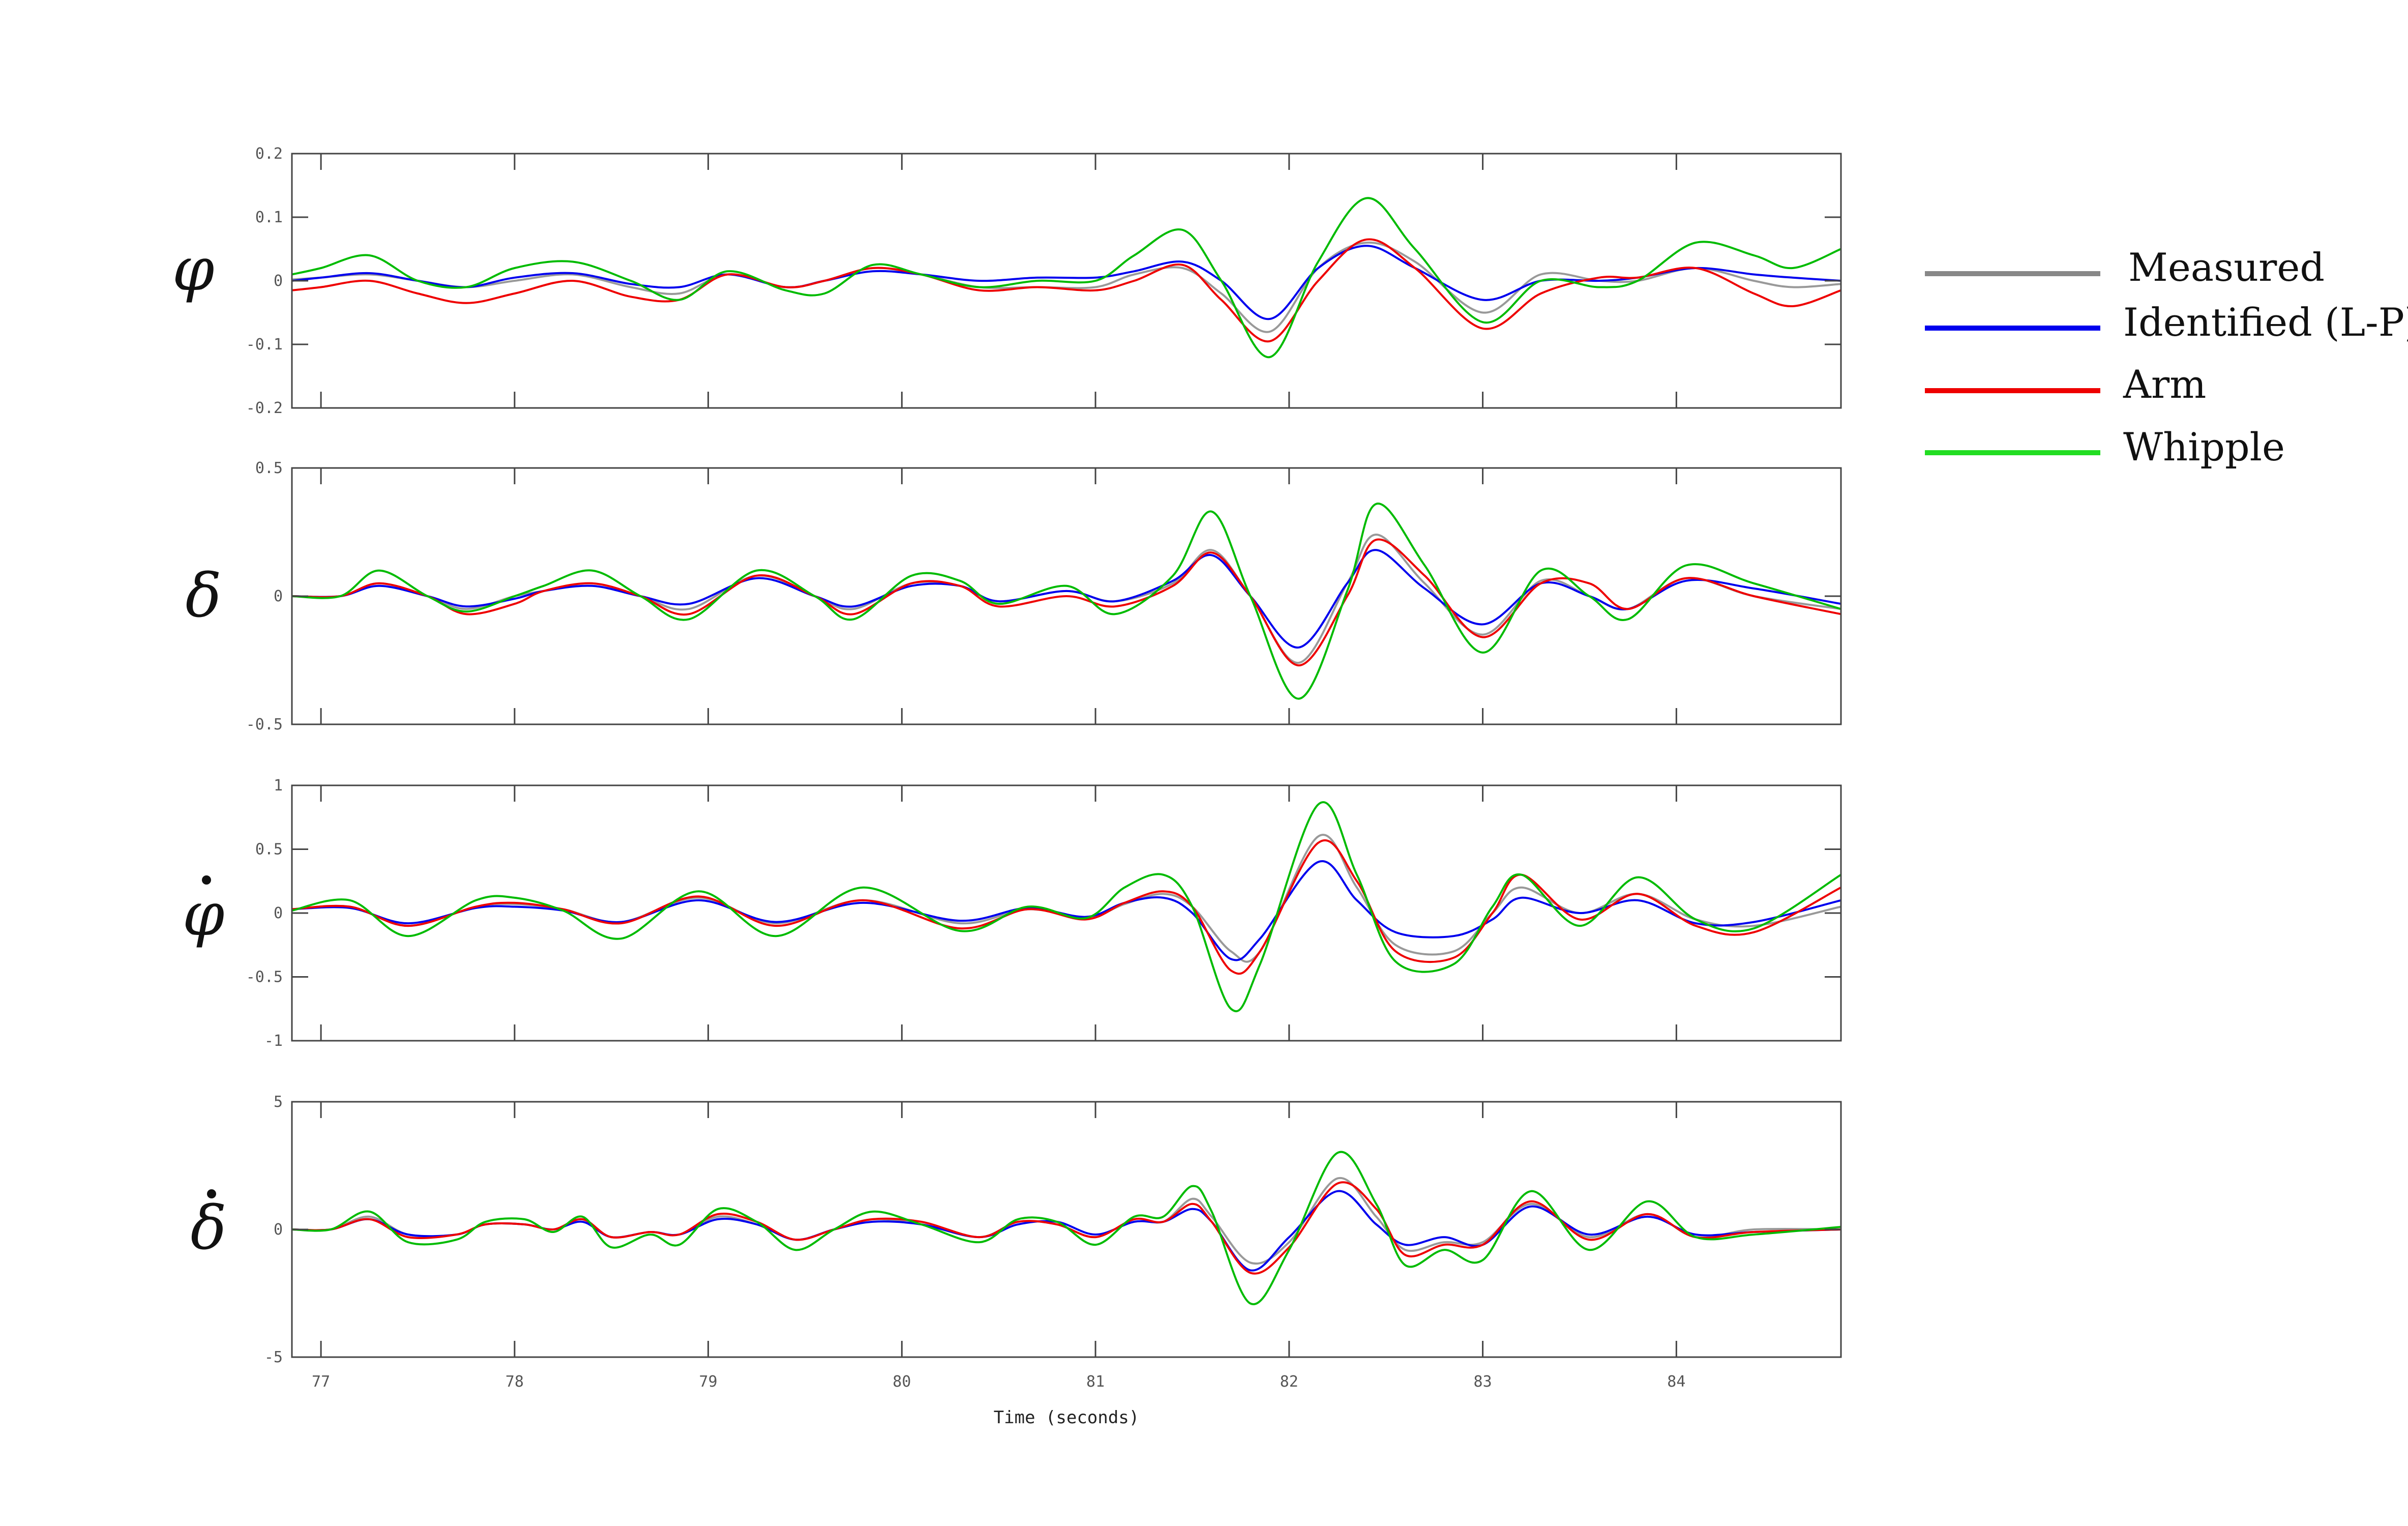  Describe the element at coordinates (265, 408) in the screenshot. I see `y-tick-label: -0.2` at that location.